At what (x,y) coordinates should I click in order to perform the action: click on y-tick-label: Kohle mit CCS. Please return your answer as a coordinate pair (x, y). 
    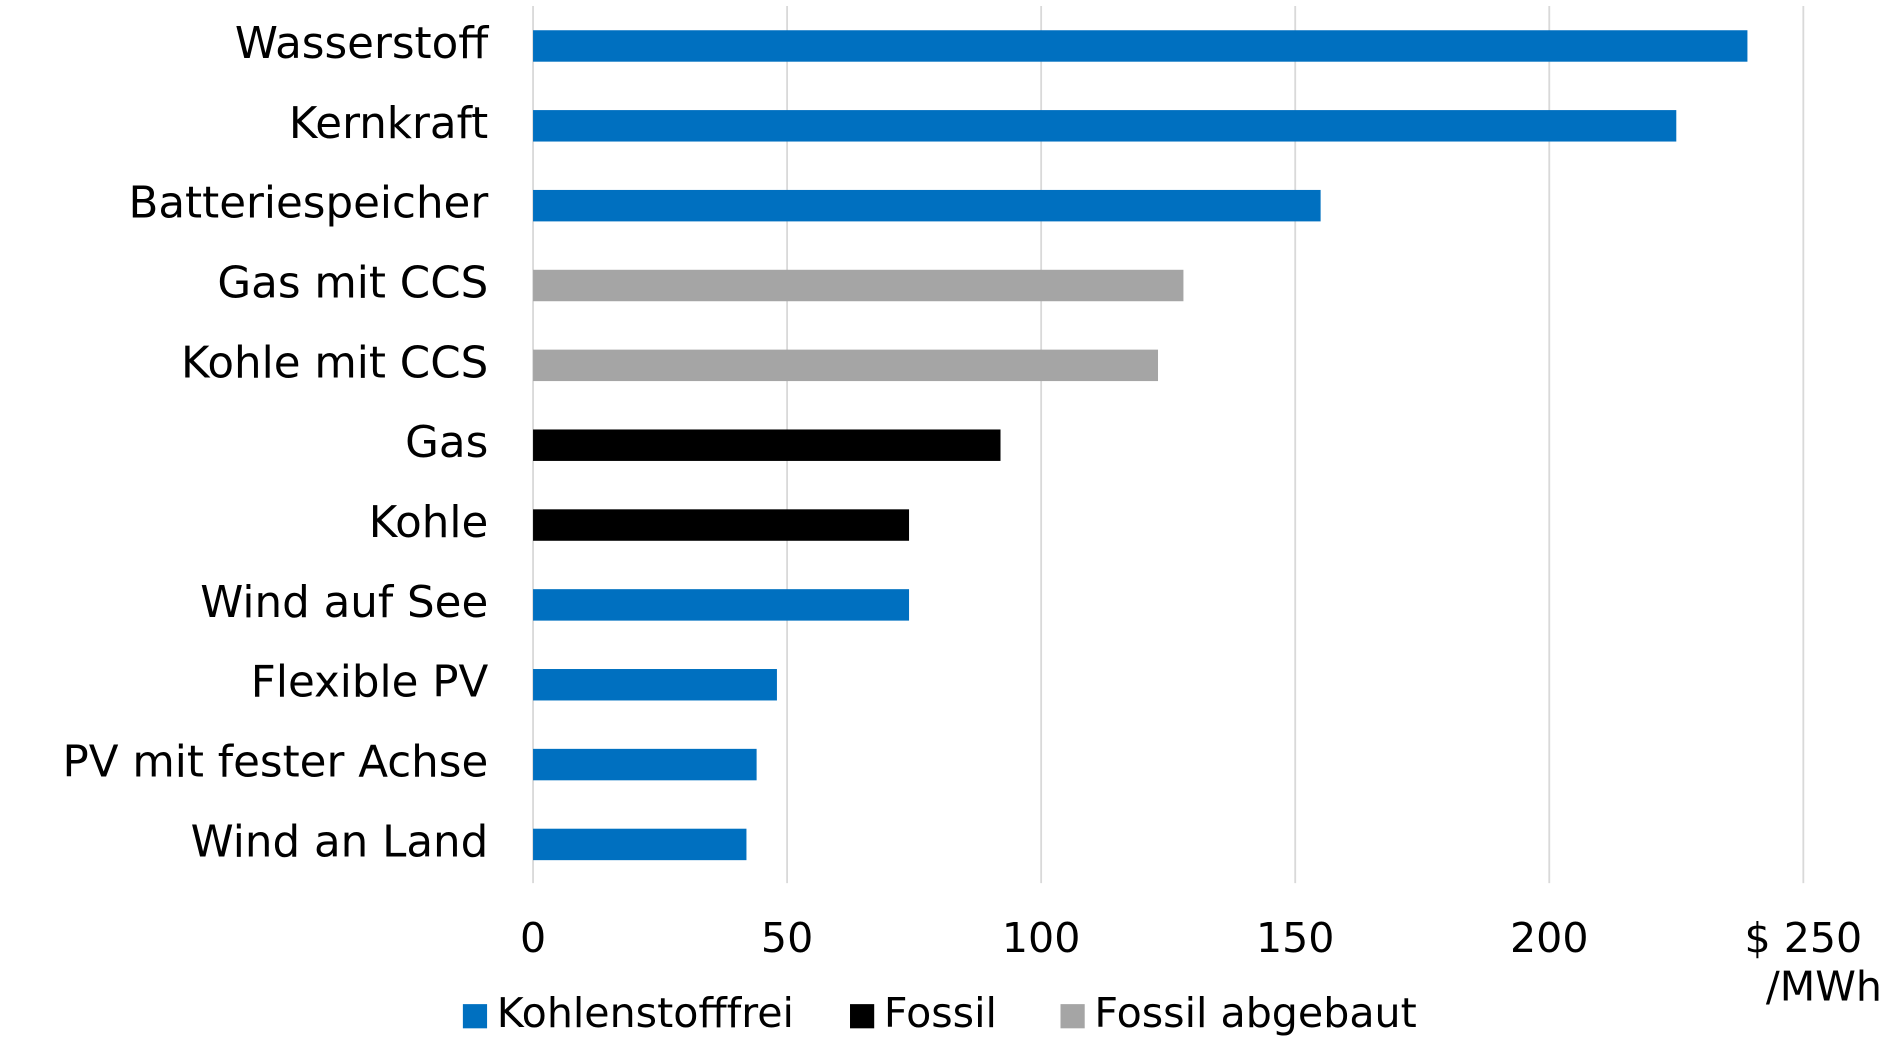
    Looking at the image, I should click on (334, 363).